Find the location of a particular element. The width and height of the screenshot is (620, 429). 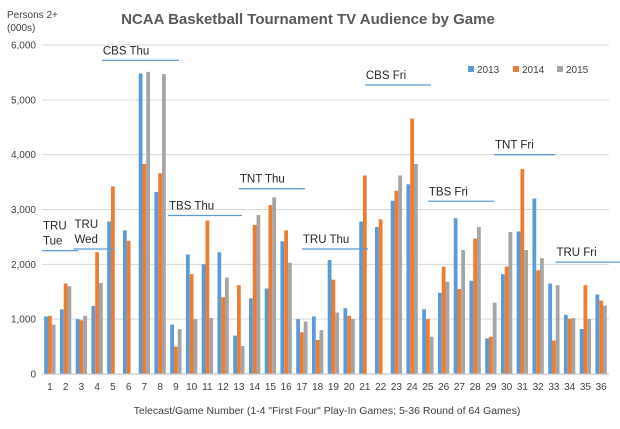

x-tick-label: 33 is located at coordinates (554, 387).